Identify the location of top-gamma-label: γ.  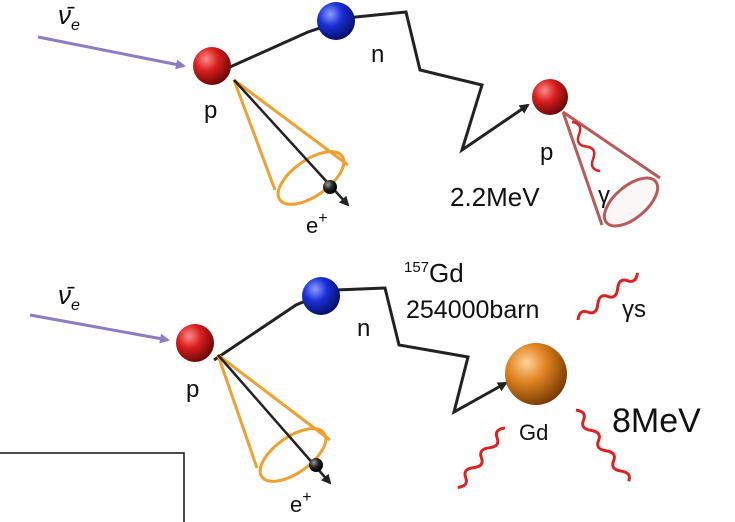
(604, 195).